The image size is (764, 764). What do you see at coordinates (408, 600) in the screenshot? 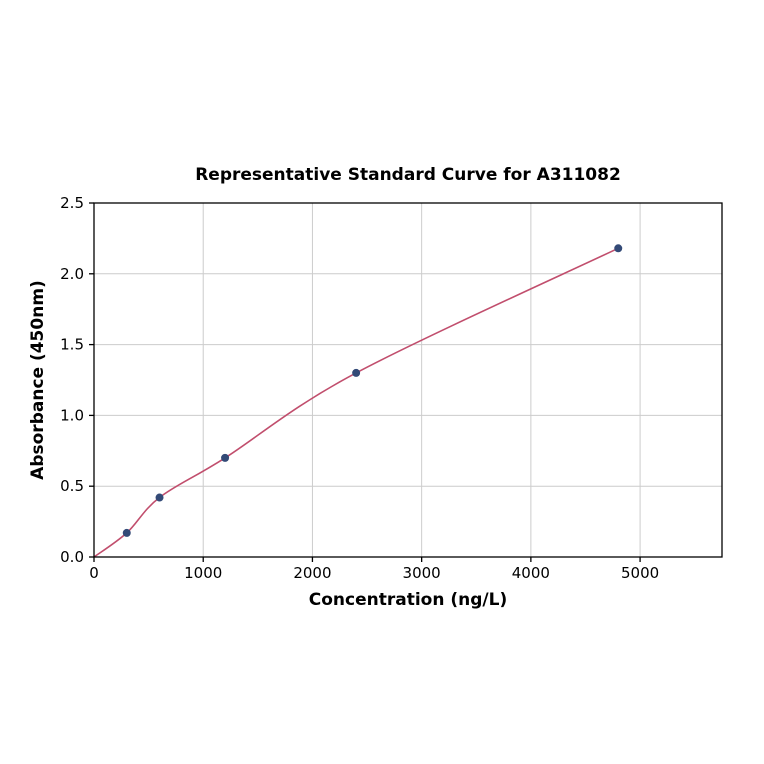
I see `x-axis-label: Concentration (ng/L)` at bounding box center [408, 600].